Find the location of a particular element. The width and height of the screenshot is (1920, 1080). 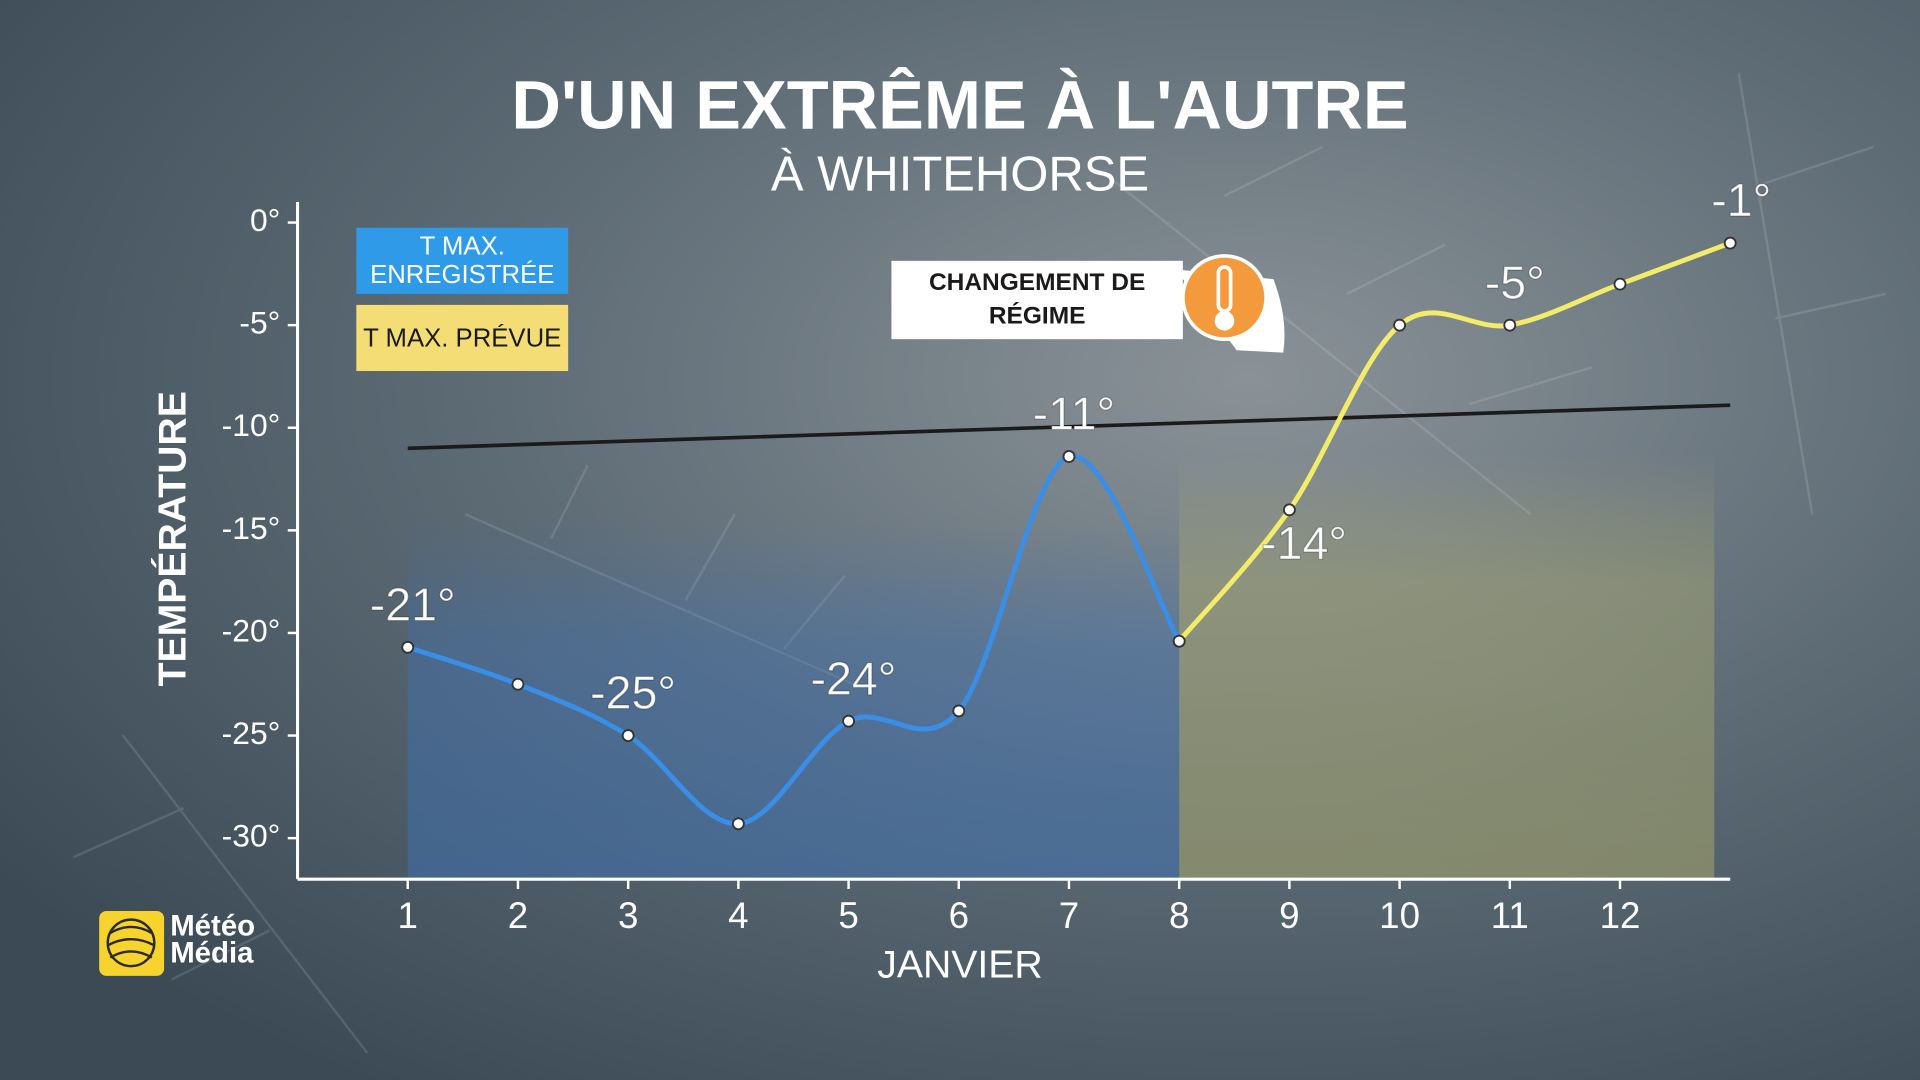

x-tick-label: 12 is located at coordinates (1620, 915).